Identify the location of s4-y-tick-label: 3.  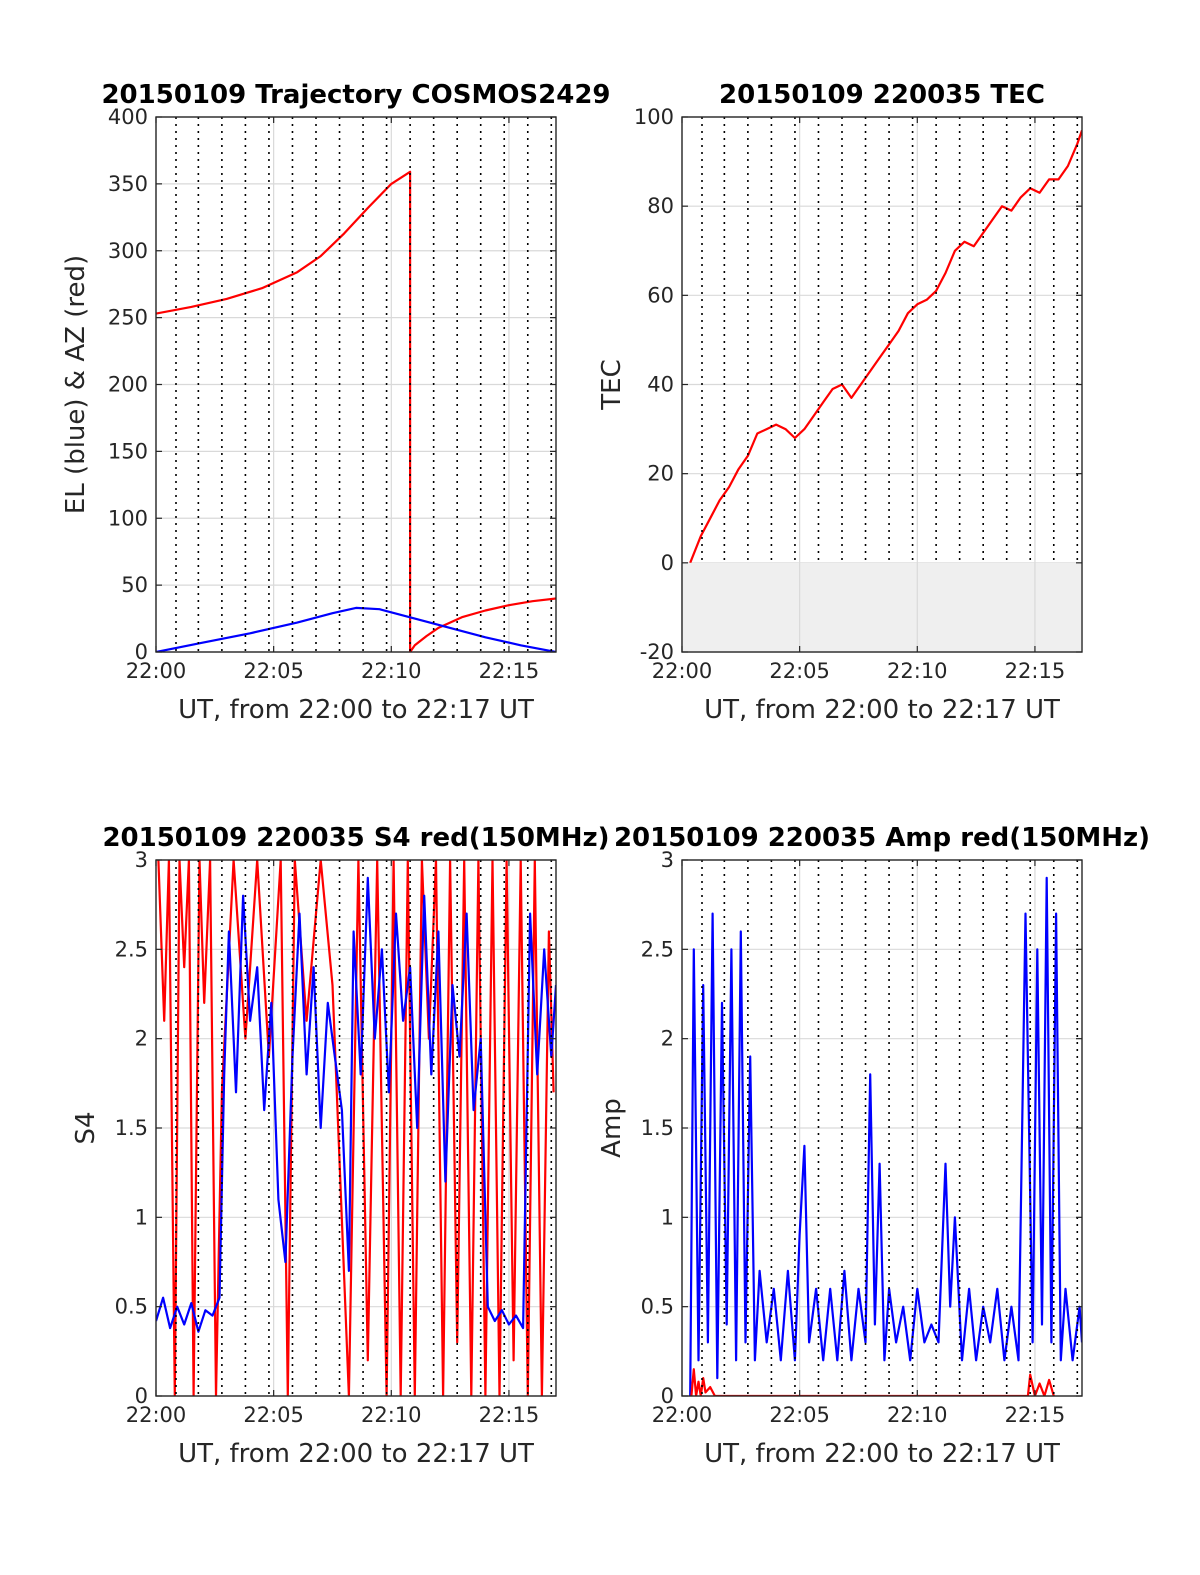
(141, 860).